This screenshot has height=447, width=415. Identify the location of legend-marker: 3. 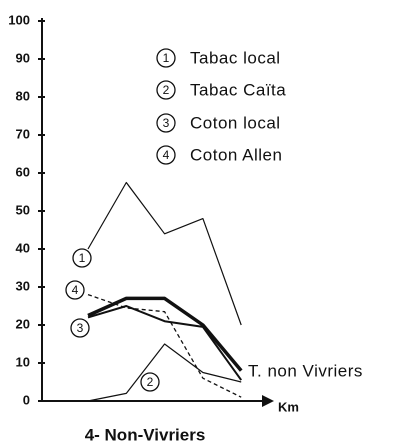
(166, 123).